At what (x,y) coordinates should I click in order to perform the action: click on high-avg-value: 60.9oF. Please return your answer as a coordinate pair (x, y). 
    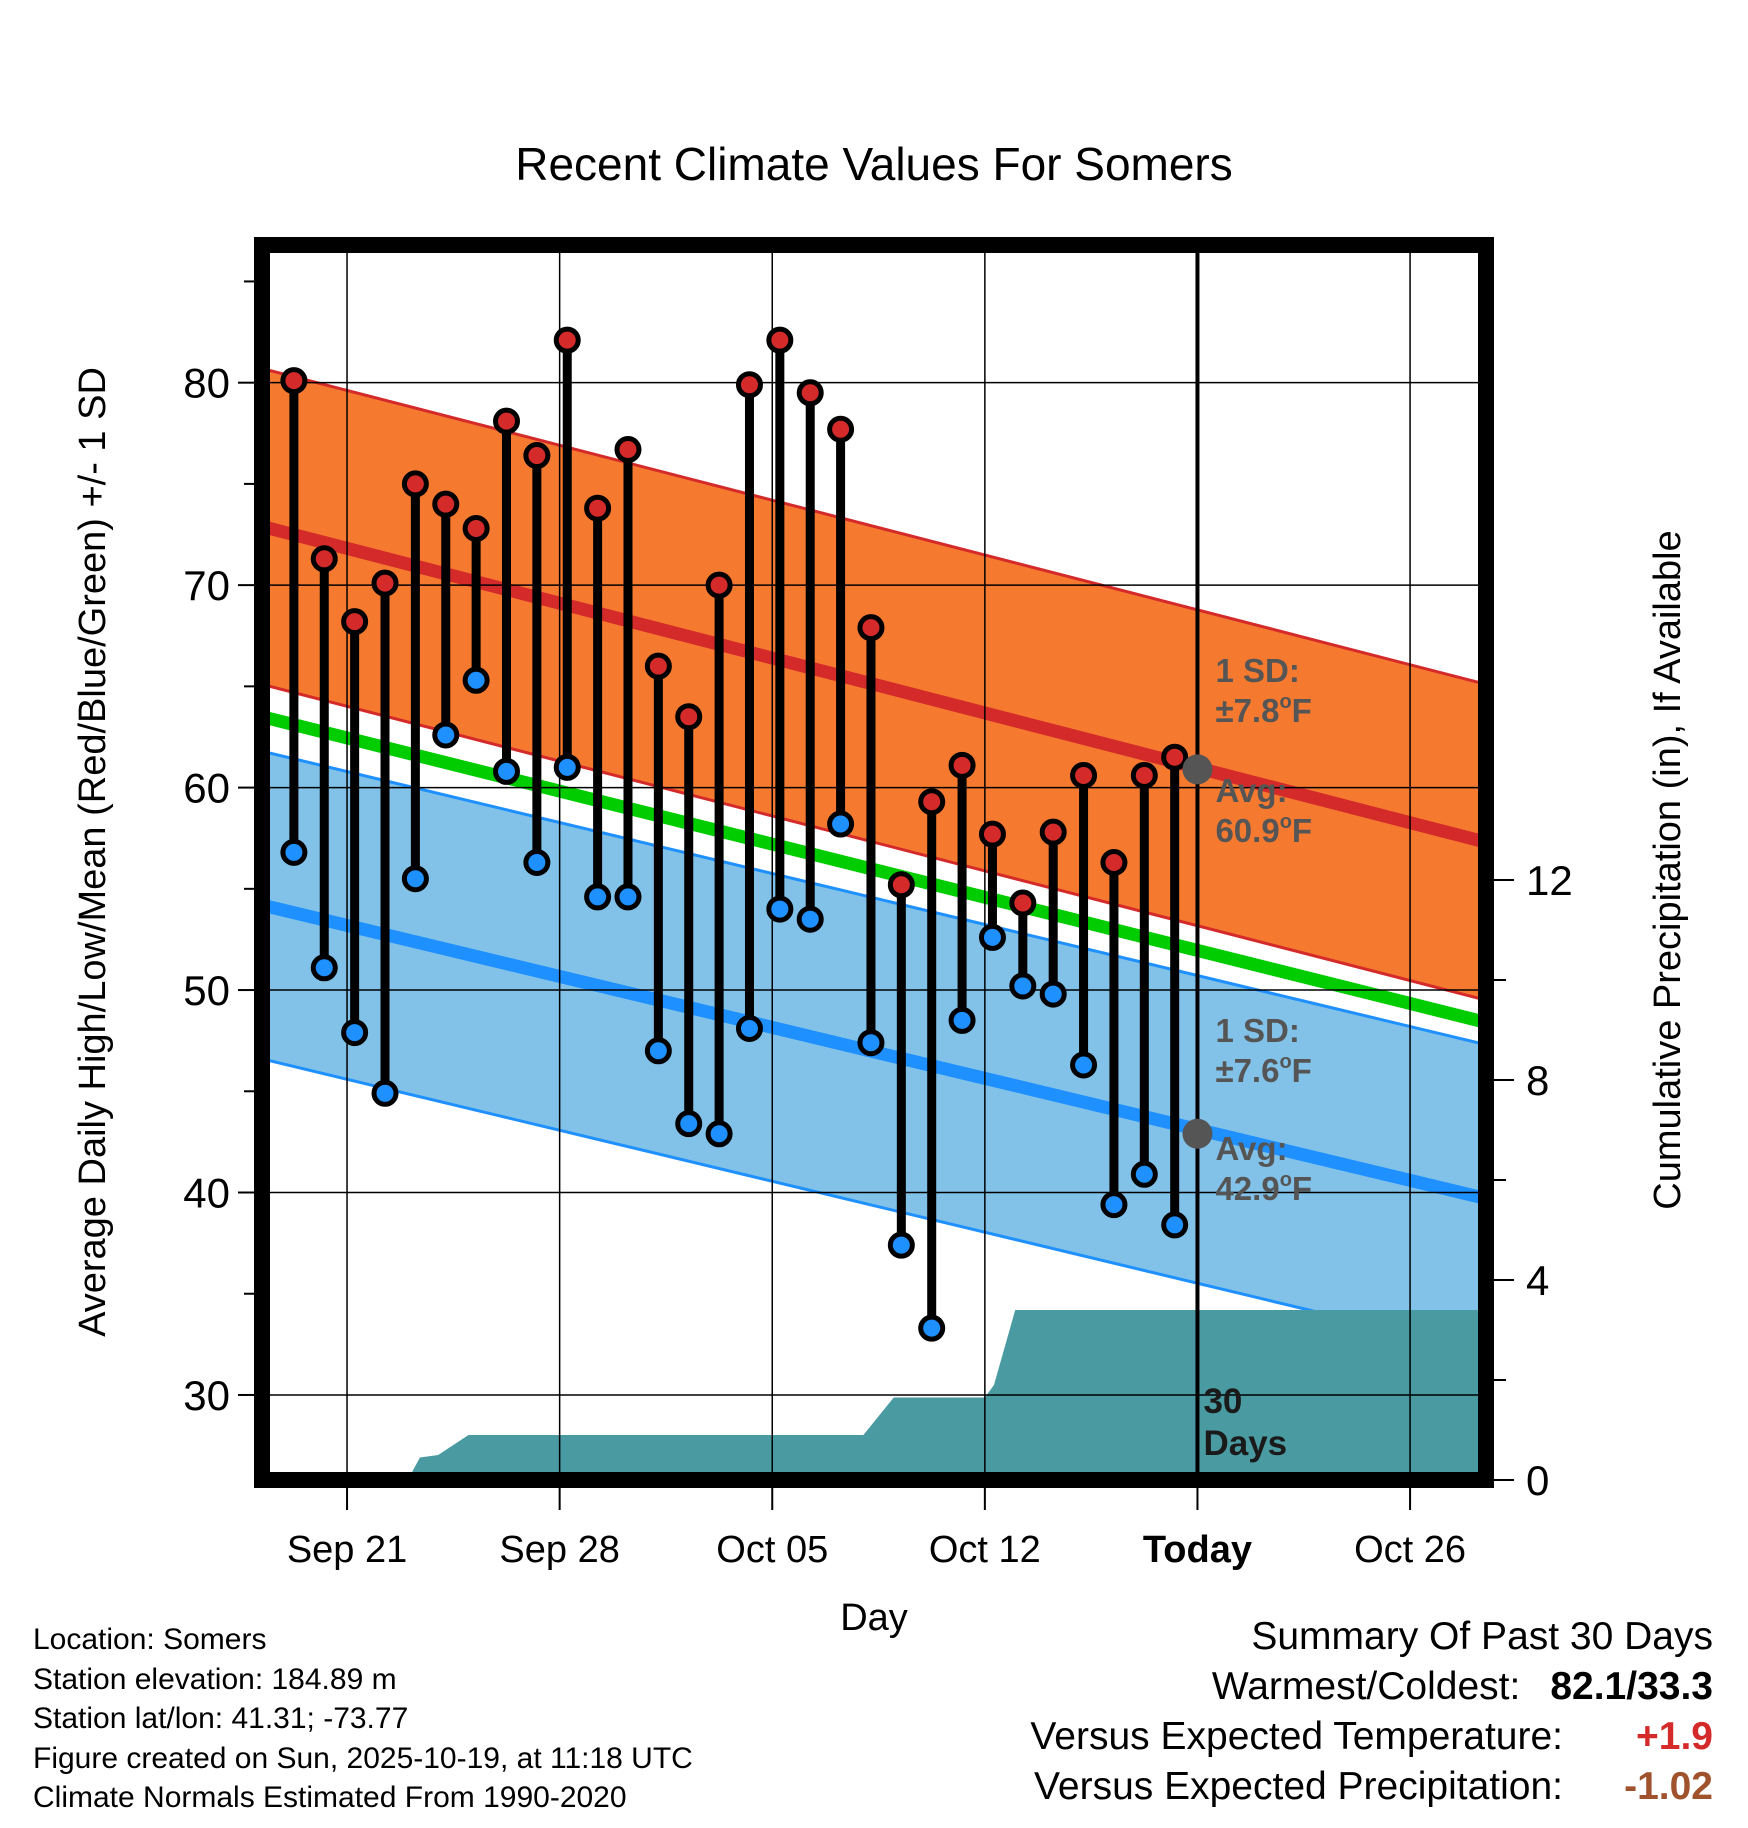
    Looking at the image, I should click on (1263, 830).